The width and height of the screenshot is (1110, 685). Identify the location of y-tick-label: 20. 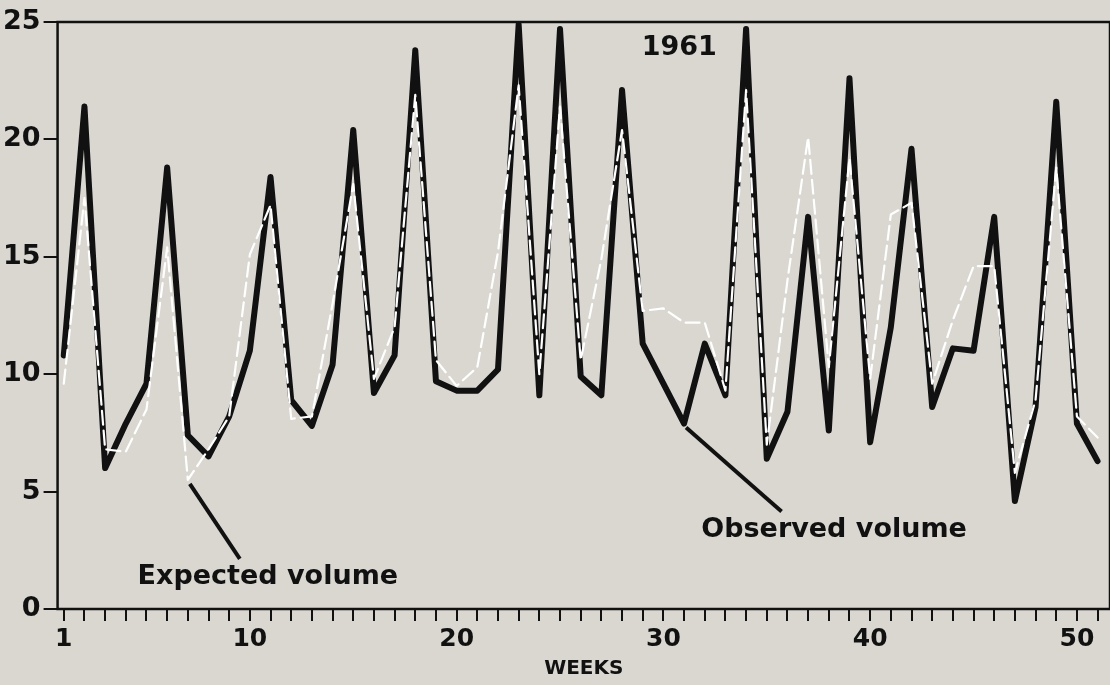
(22, 137).